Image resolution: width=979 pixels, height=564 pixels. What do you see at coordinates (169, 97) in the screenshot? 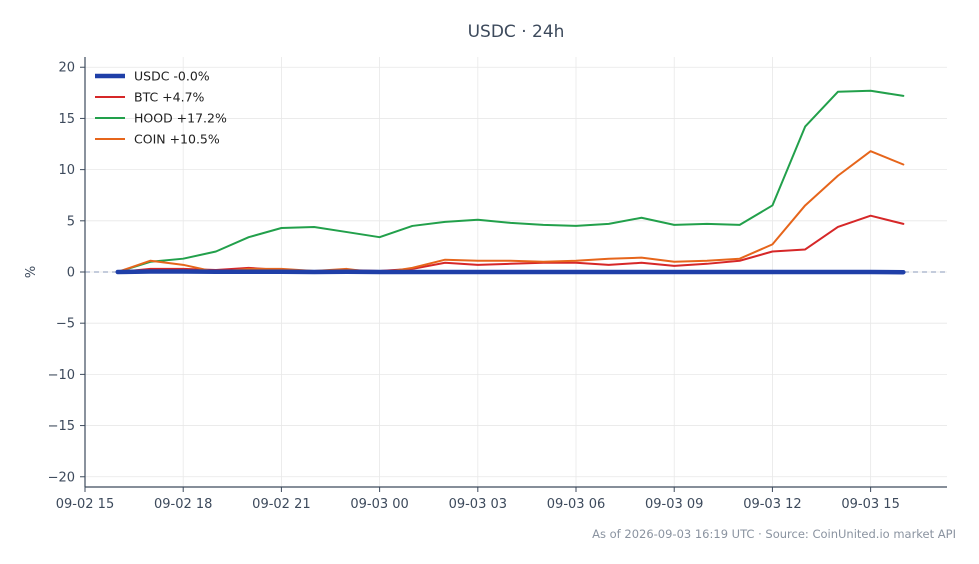
I see `legend-label-btc: BTC +4.7%` at bounding box center [169, 97].